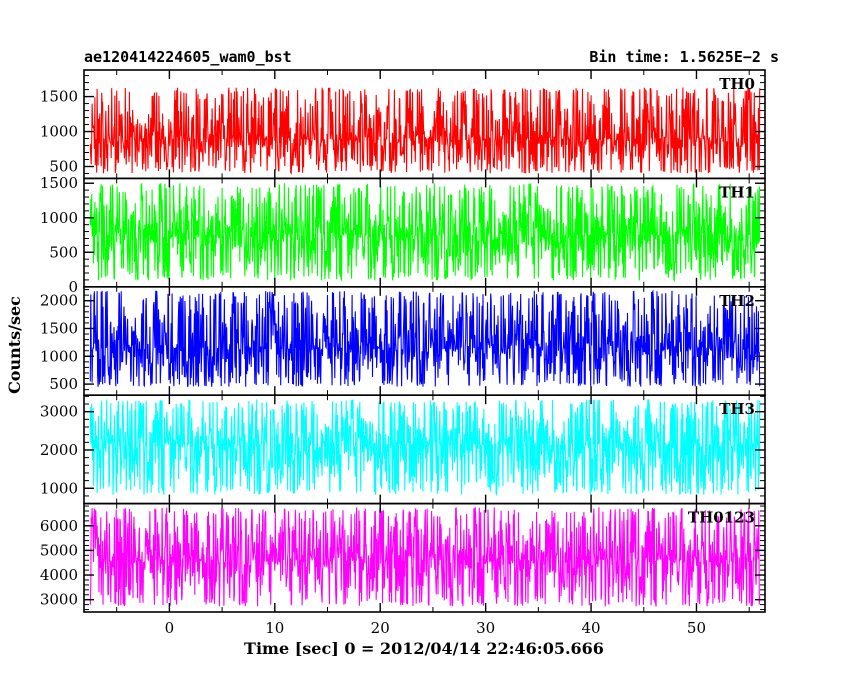  I want to click on panel-label-th2: TH2, so click(737, 301).